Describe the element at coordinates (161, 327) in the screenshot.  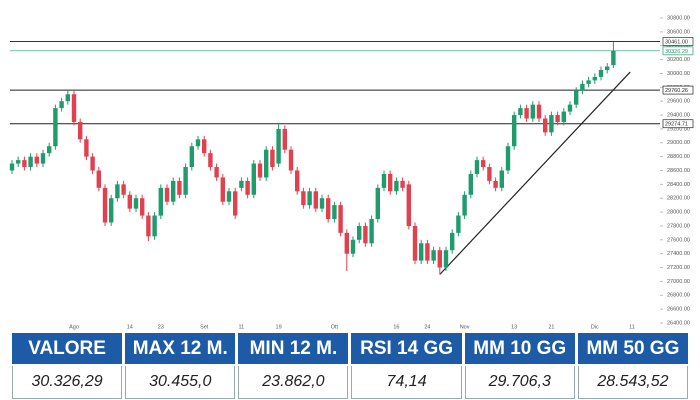
I see `x-tick-label: 23` at that location.